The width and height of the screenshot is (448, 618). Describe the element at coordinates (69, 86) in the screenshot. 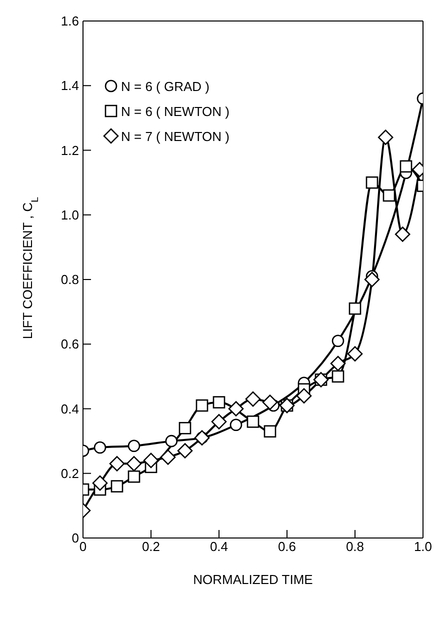

I see `y-tick-label: 1.4` at that location.